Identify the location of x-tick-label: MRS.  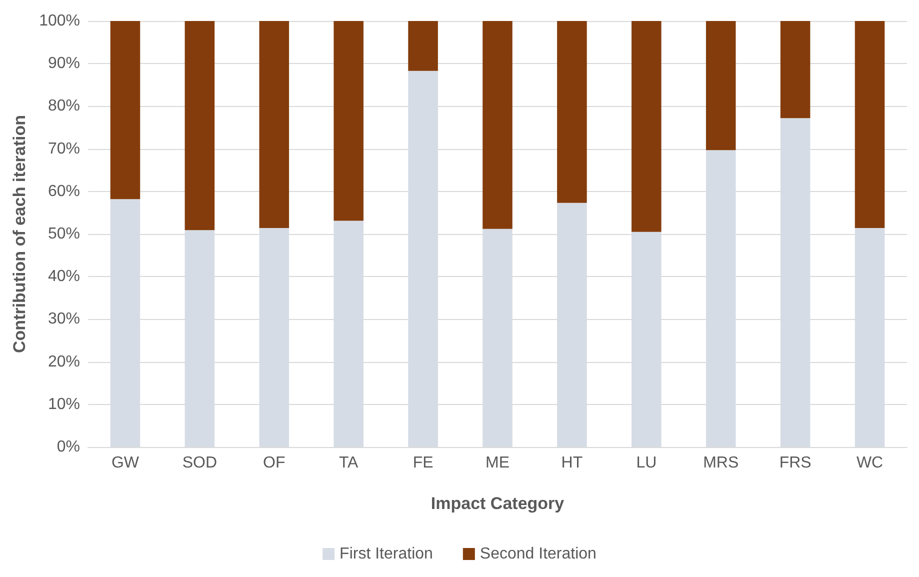
(721, 463).